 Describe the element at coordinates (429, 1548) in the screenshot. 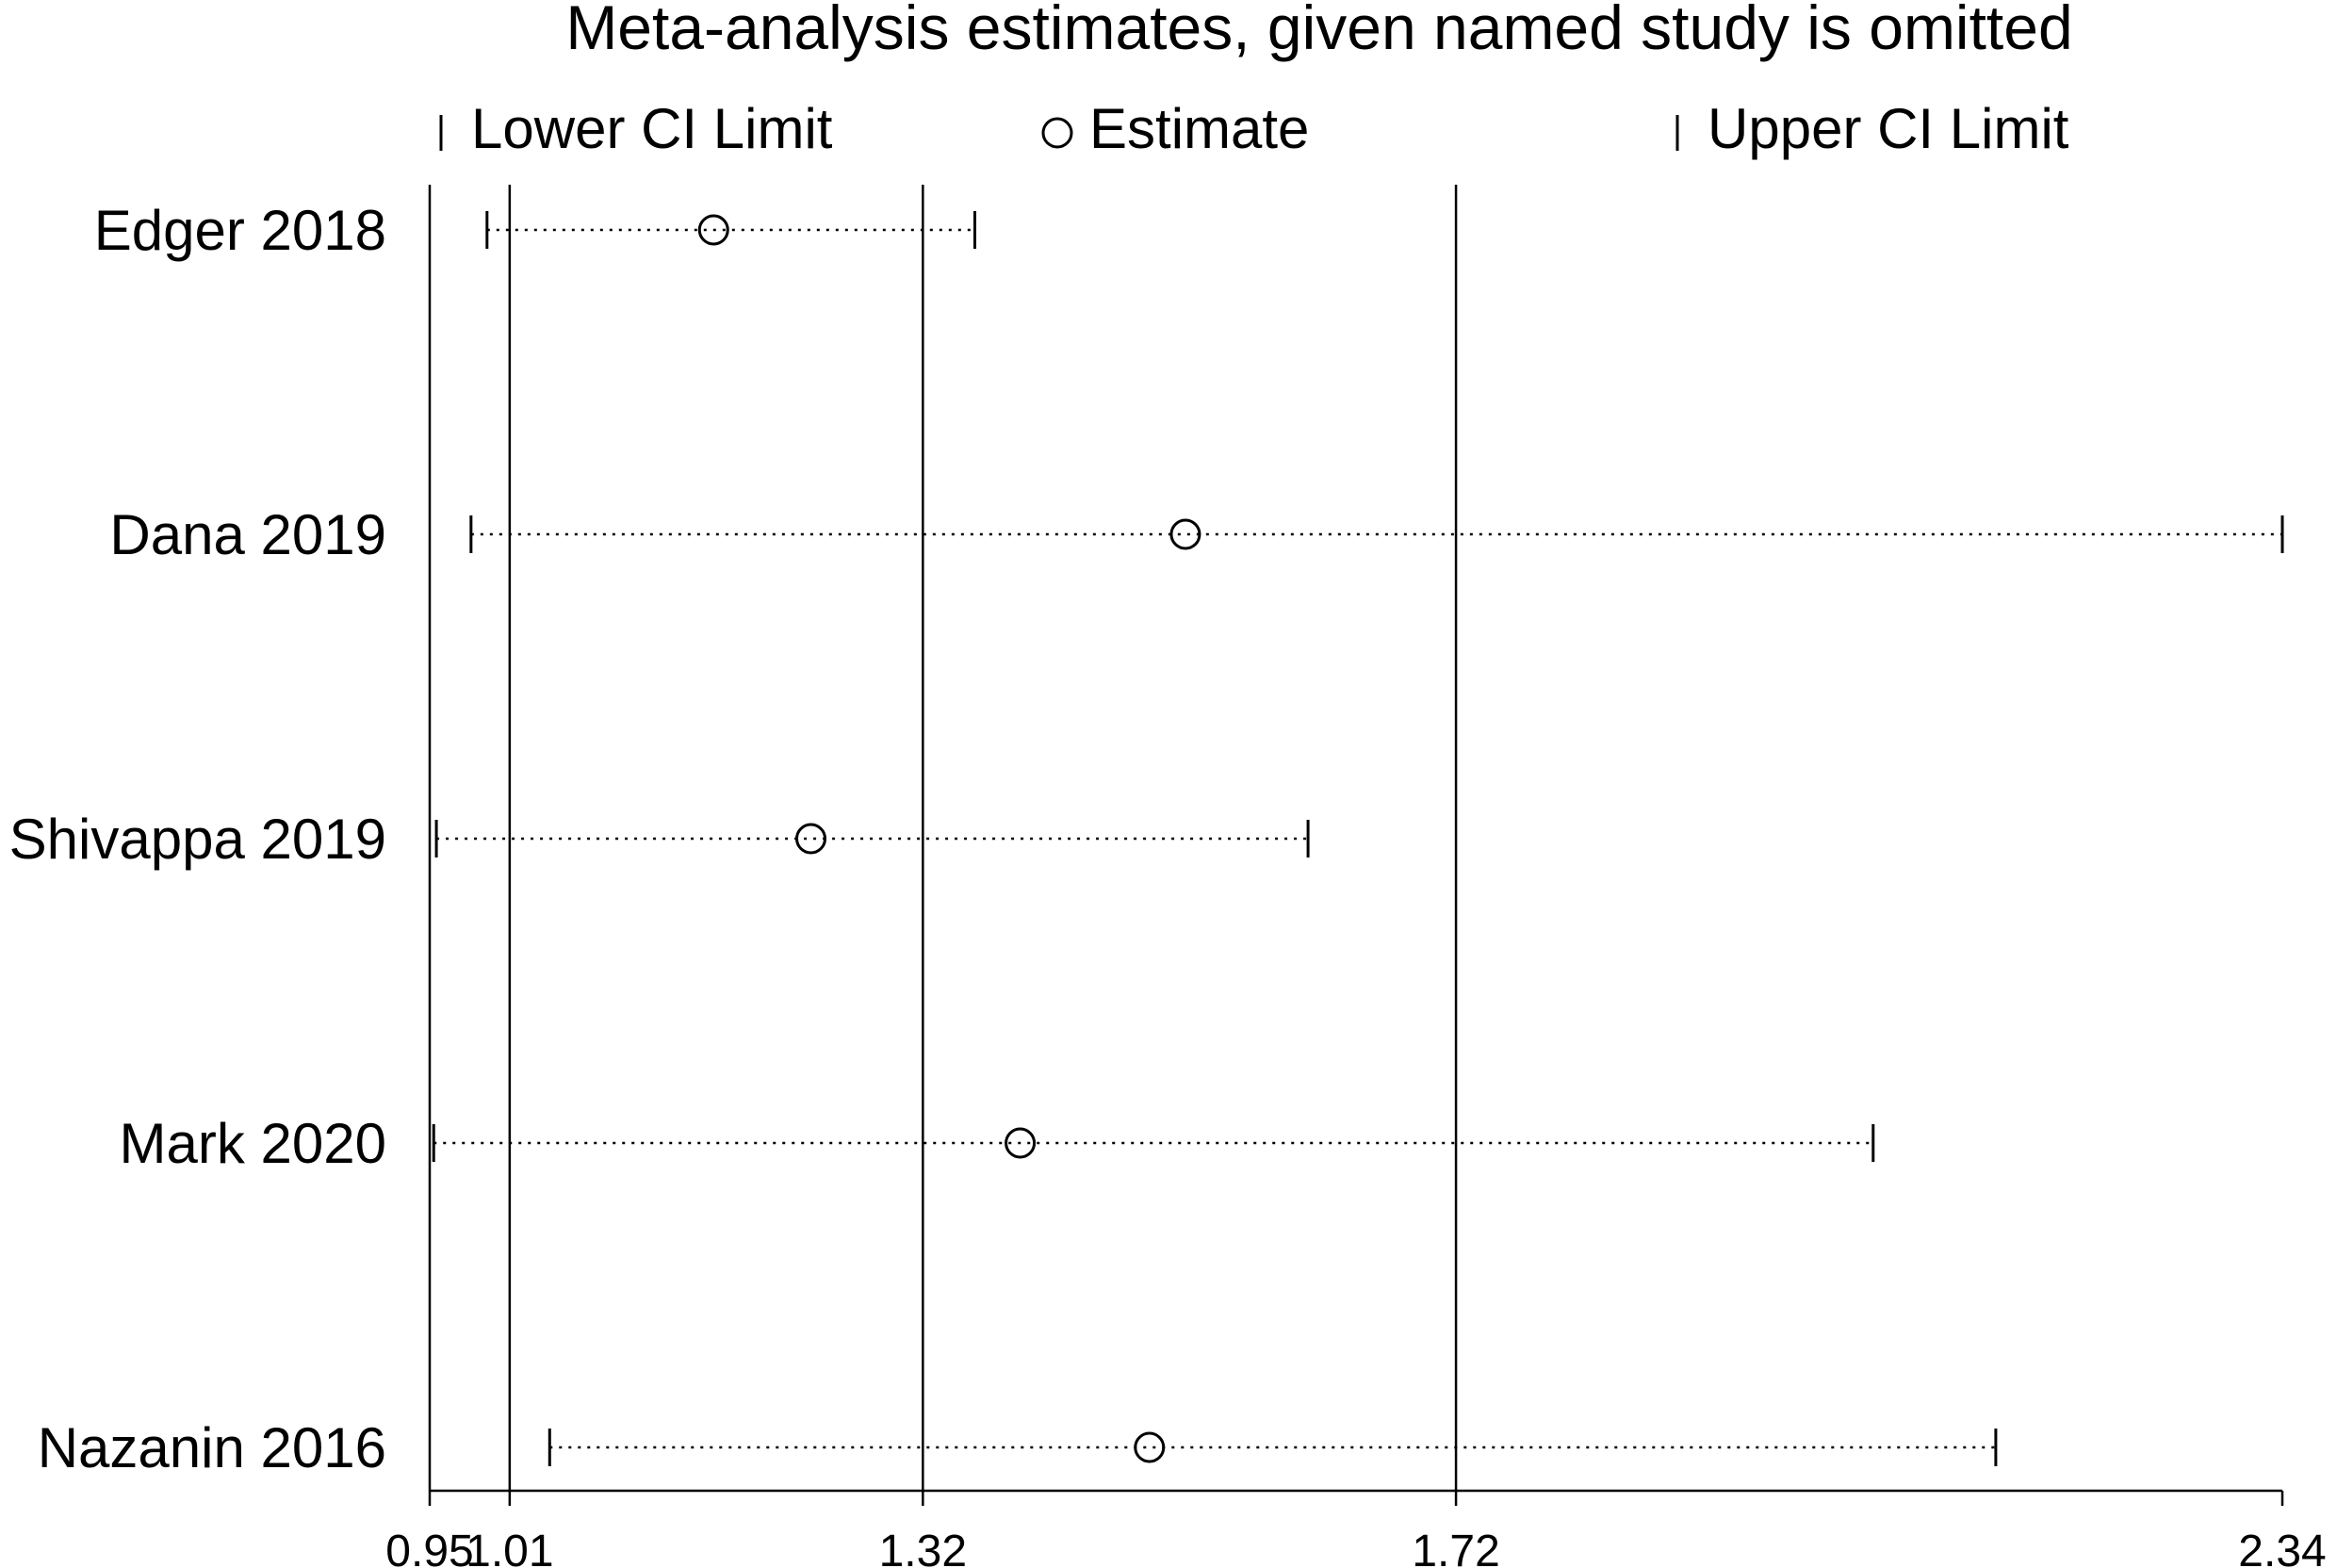

I see `x-tick-label: 0.95` at that location.